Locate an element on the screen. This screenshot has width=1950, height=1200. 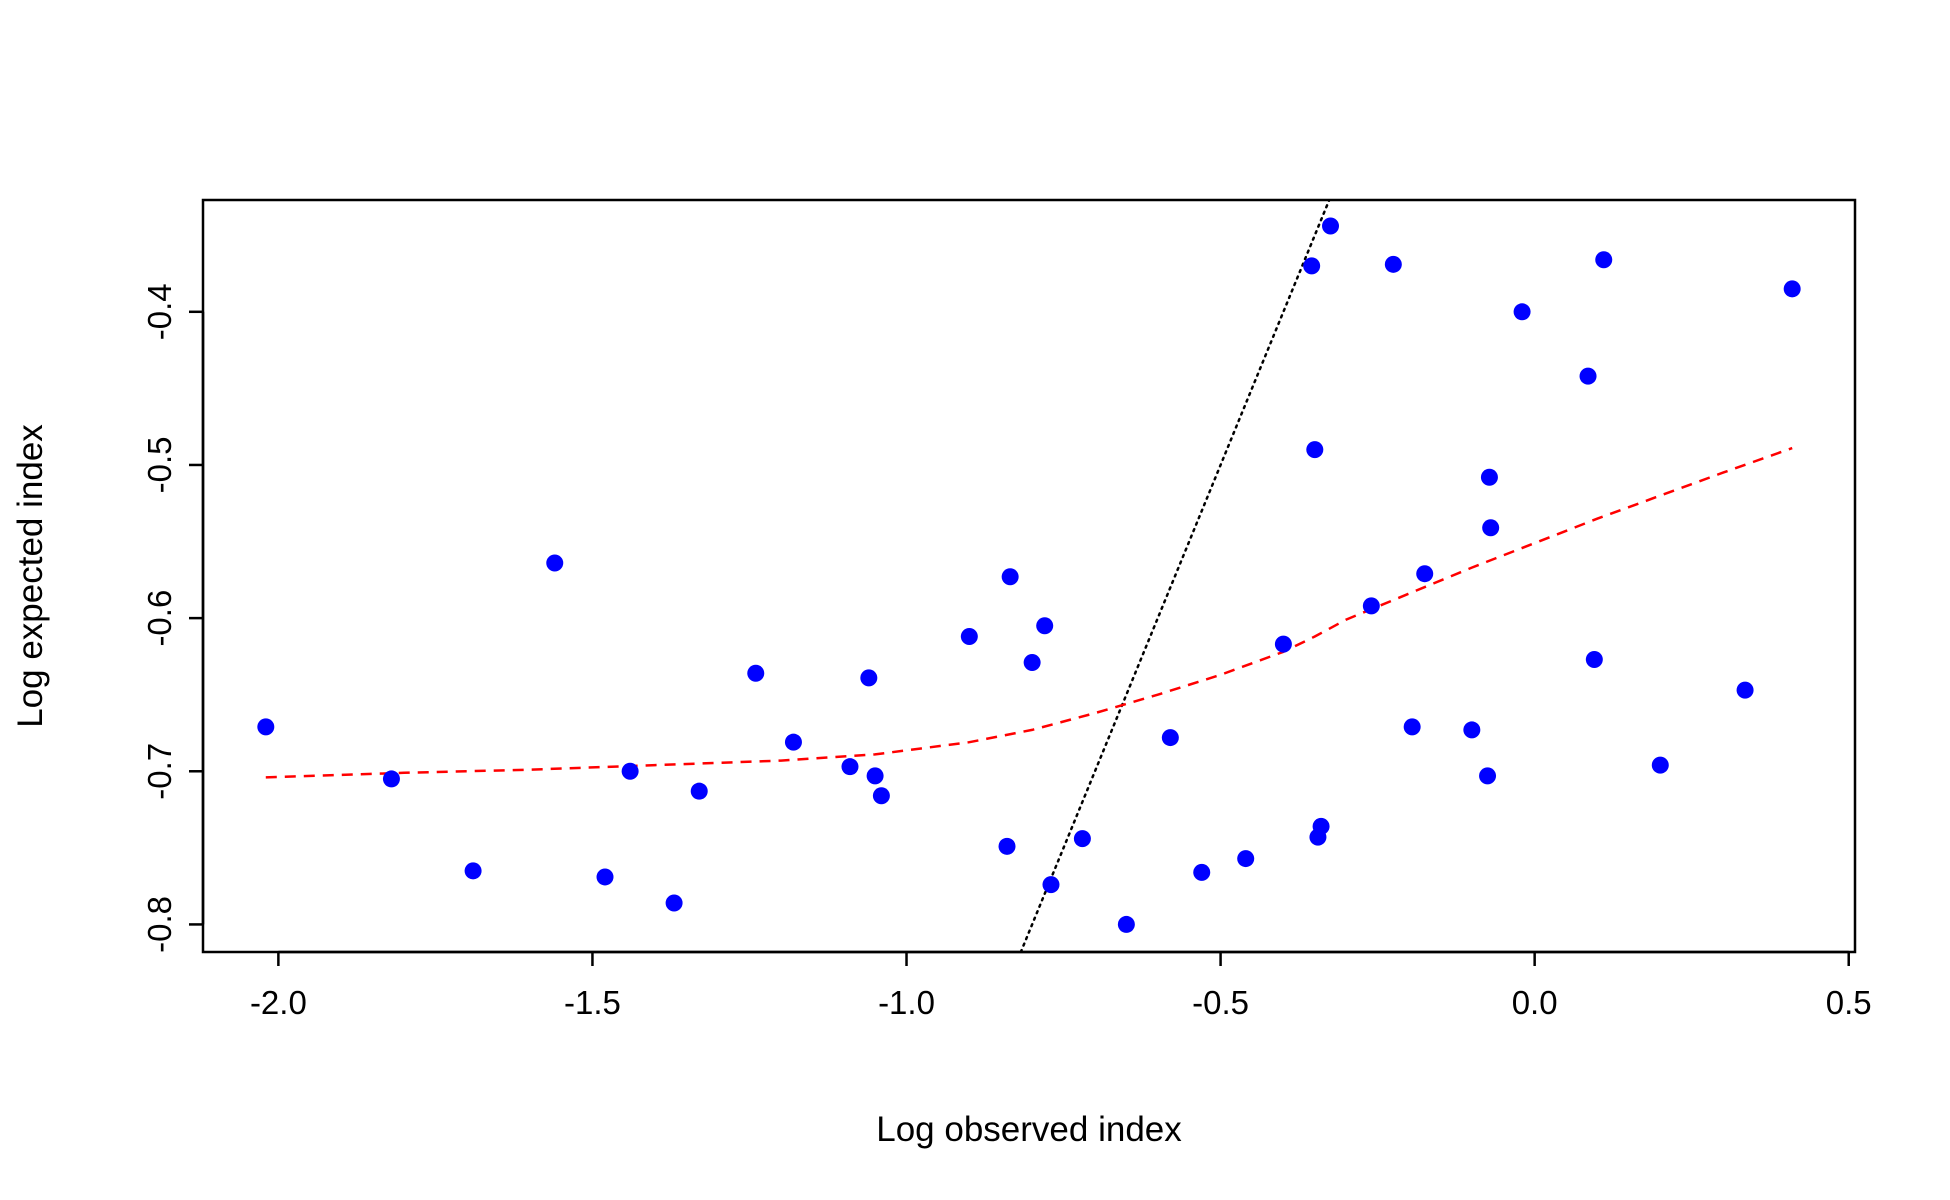
y-tick-label-3: -0.5 is located at coordinates (159, 465).